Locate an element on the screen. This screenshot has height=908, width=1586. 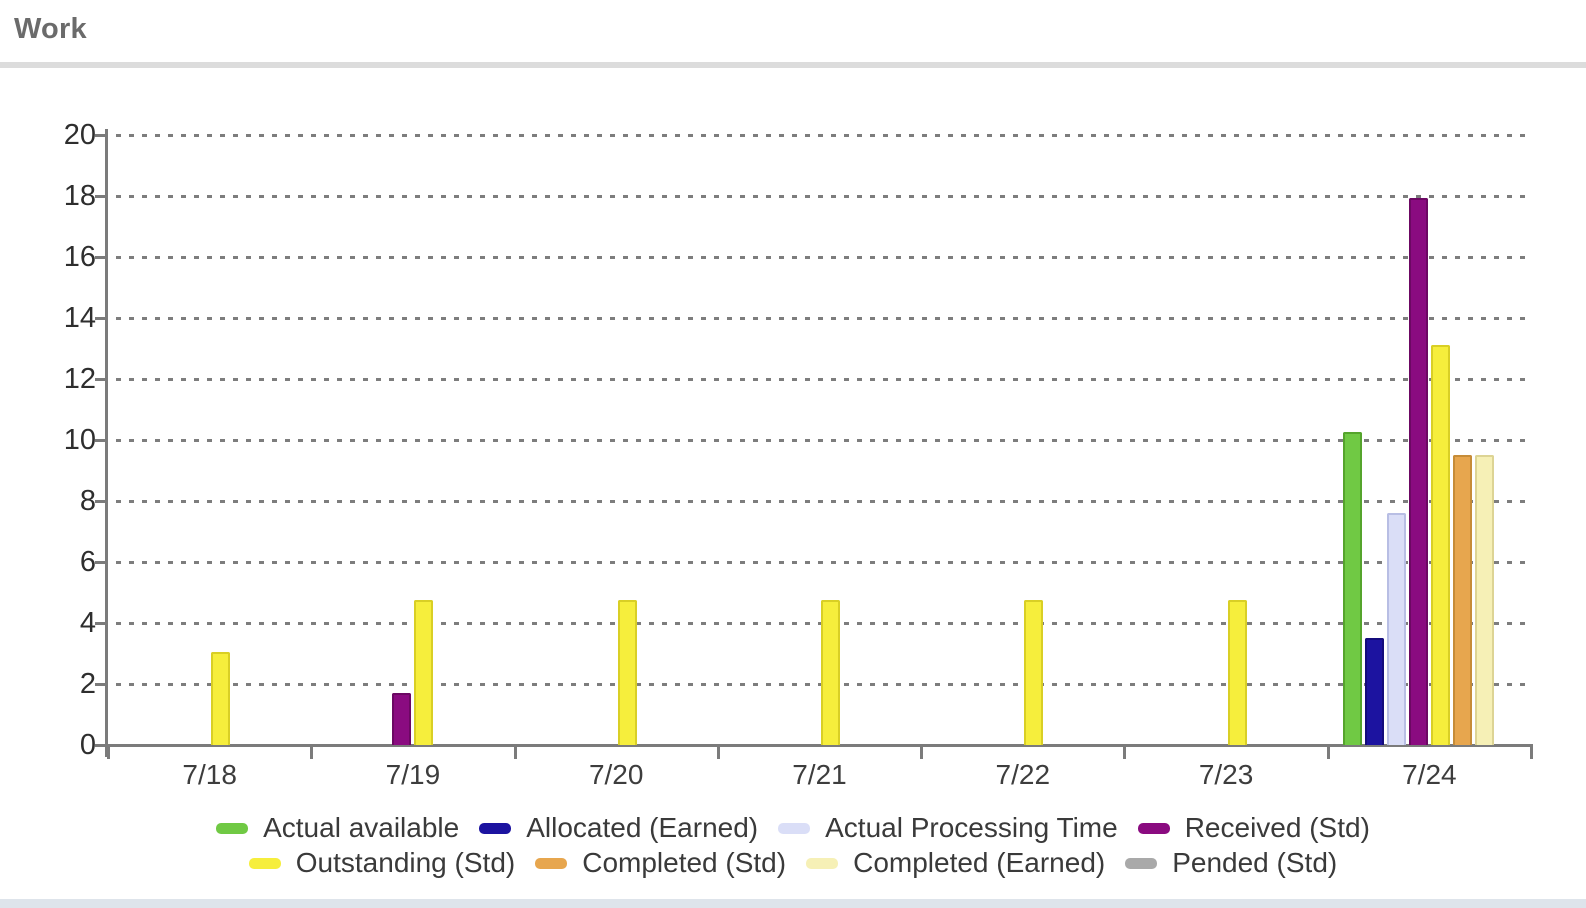
legend-item-outstanding-std: Outstanding (Std) is located at coordinates (382, 863).